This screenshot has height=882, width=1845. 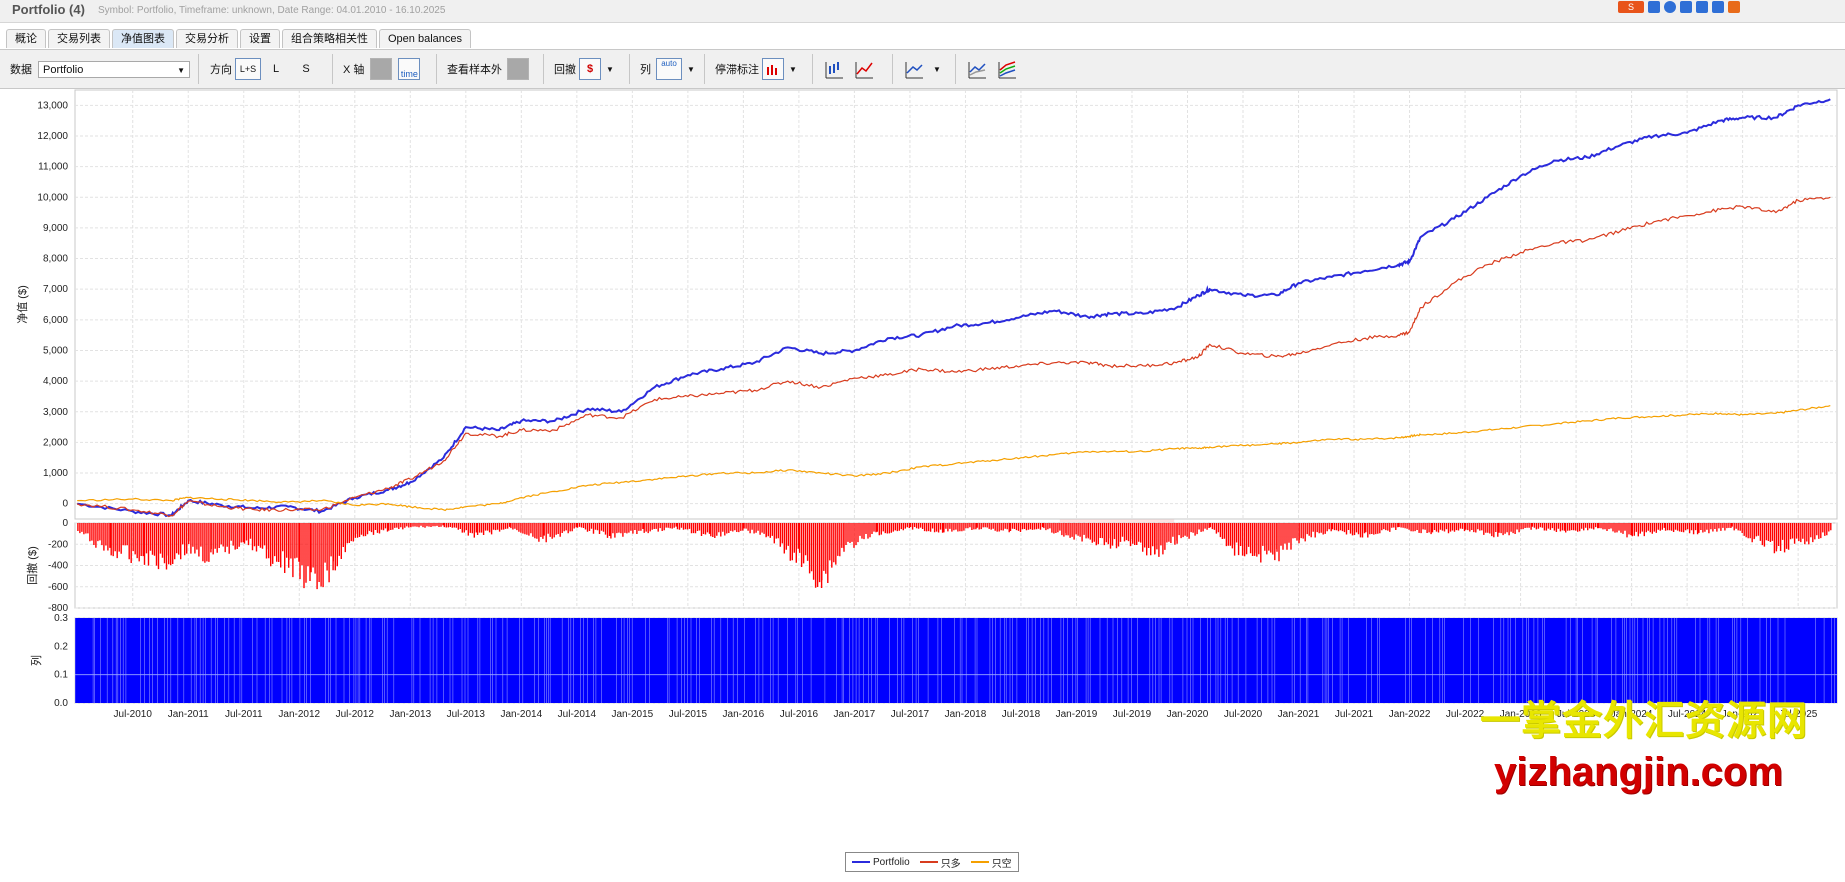 What do you see at coordinates (61, 675) in the screenshot?
I see `y-tick-label: 0.1` at bounding box center [61, 675].